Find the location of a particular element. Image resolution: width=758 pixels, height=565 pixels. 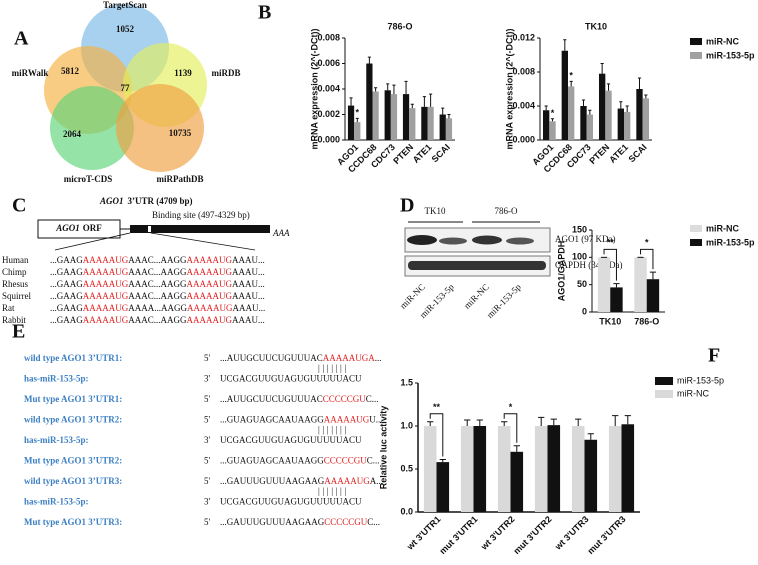

strand: 3' is located at coordinates (207, 379).